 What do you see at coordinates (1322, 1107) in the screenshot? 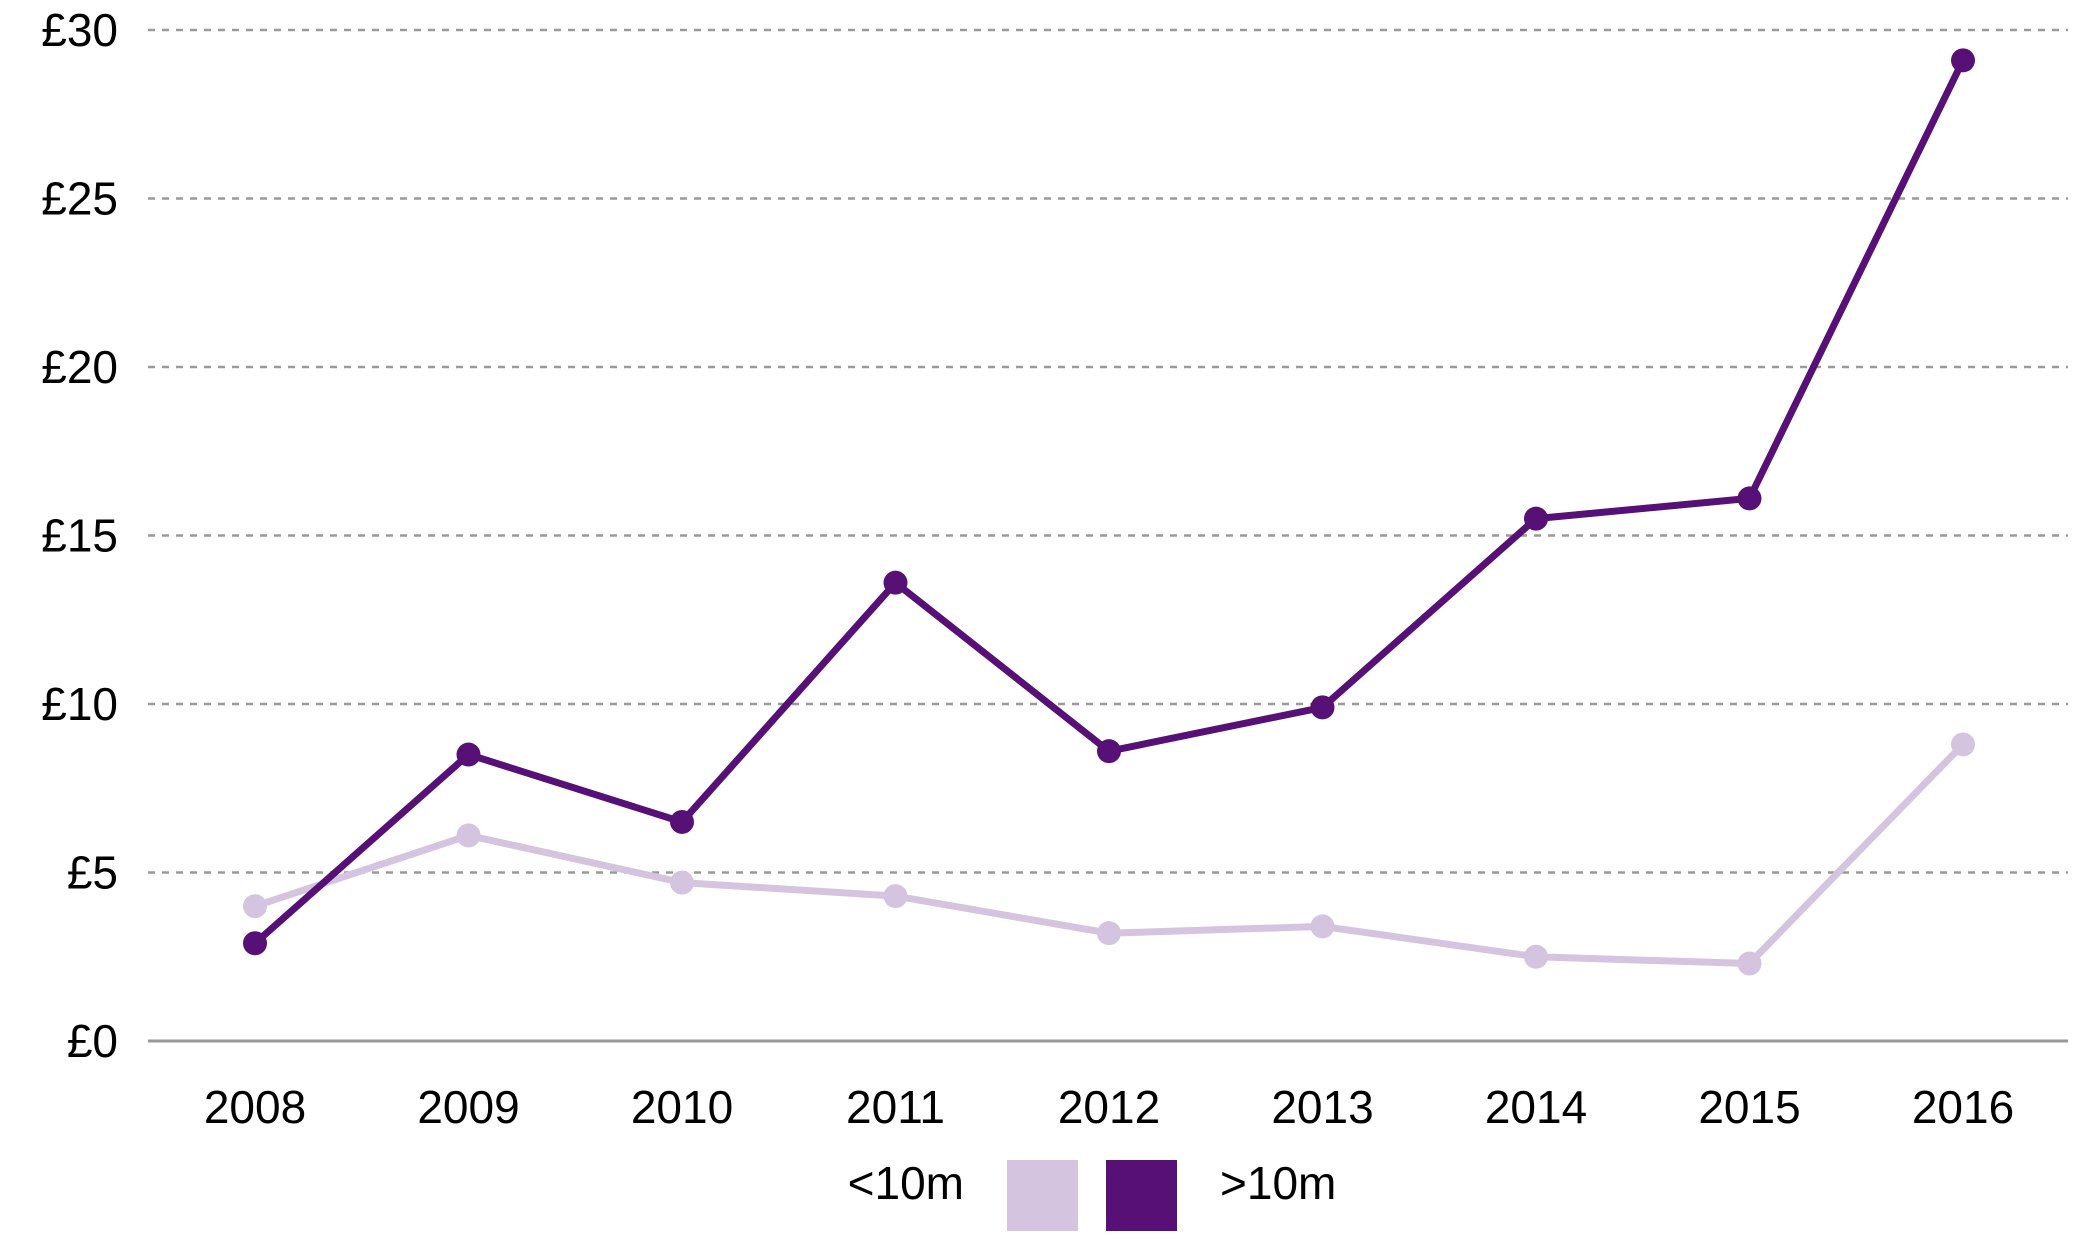
I see `x-tick-label: 2013` at bounding box center [1322, 1107].